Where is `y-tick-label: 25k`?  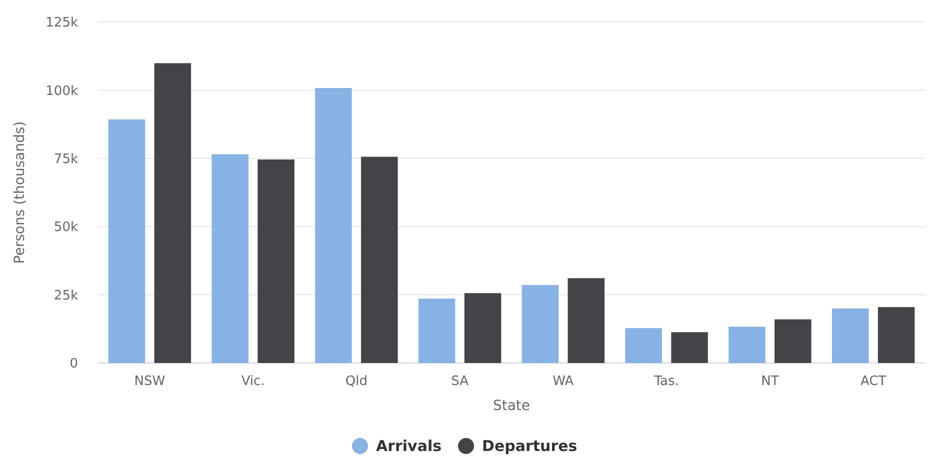
y-tick-label: 25k is located at coordinates (66, 296).